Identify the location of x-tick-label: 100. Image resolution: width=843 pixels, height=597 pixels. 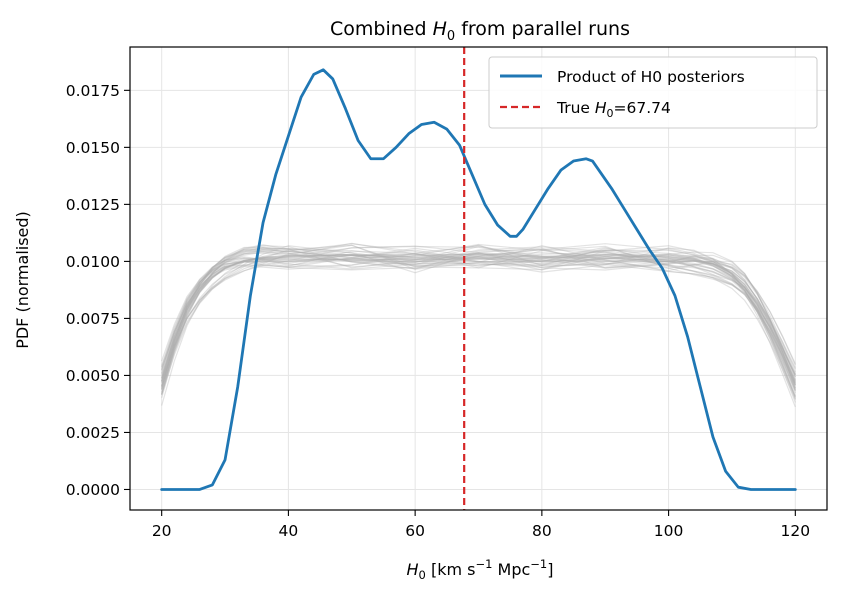
(669, 531).